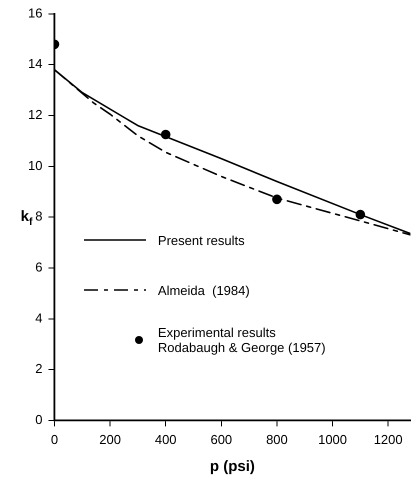 Image resolution: width=416 pixels, height=484 pixels. I want to click on x-tick-label: 1000, so click(332, 439).